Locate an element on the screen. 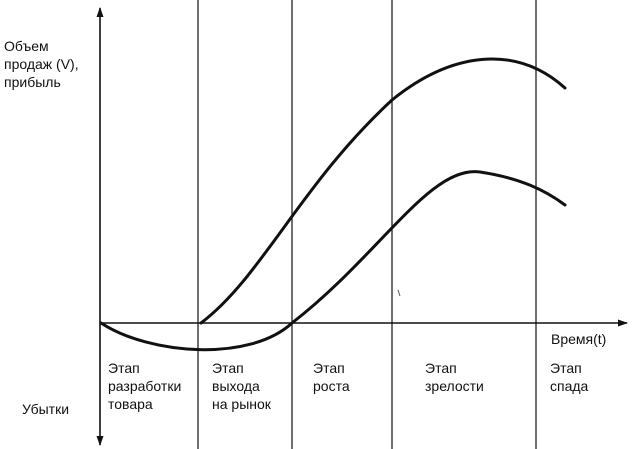  y-axis-label-line: продаж (V), is located at coordinates (41, 64).